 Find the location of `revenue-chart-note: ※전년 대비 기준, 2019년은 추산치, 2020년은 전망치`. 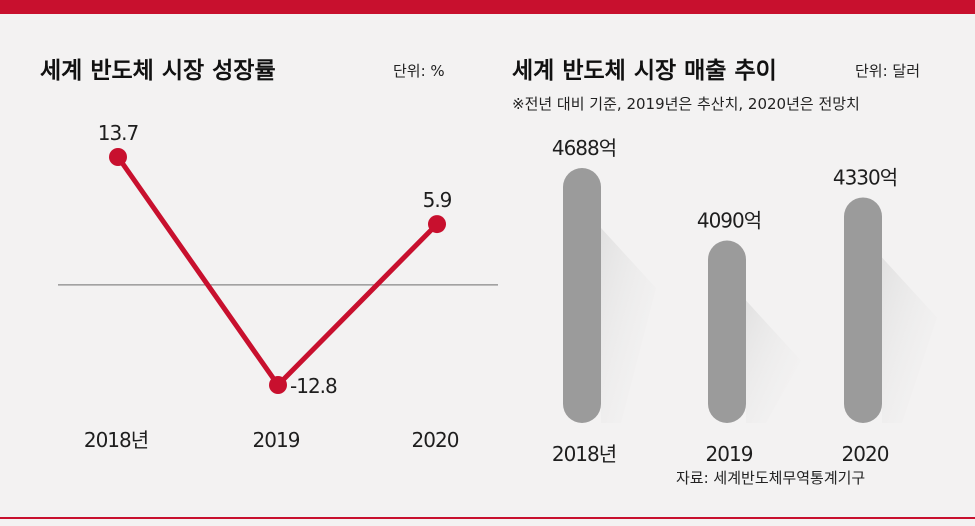

revenue-chart-note: ※전년 대비 기준, 2019년은 추산치, 2020년은 전망치 is located at coordinates (686, 104).